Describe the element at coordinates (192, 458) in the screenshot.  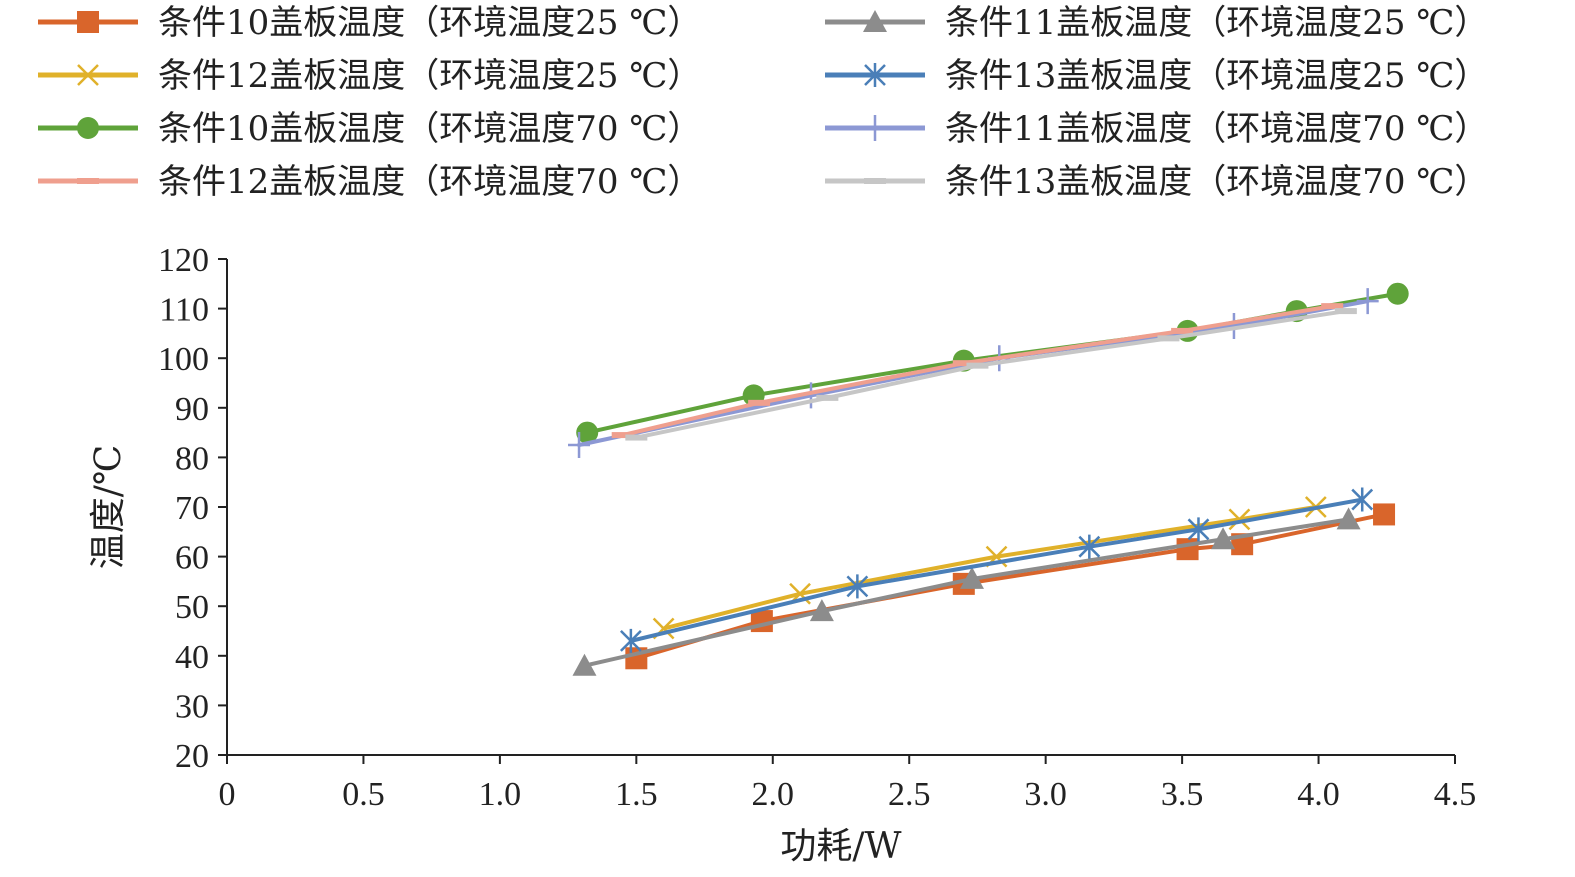
I see `y-tick-label: 80` at that location.